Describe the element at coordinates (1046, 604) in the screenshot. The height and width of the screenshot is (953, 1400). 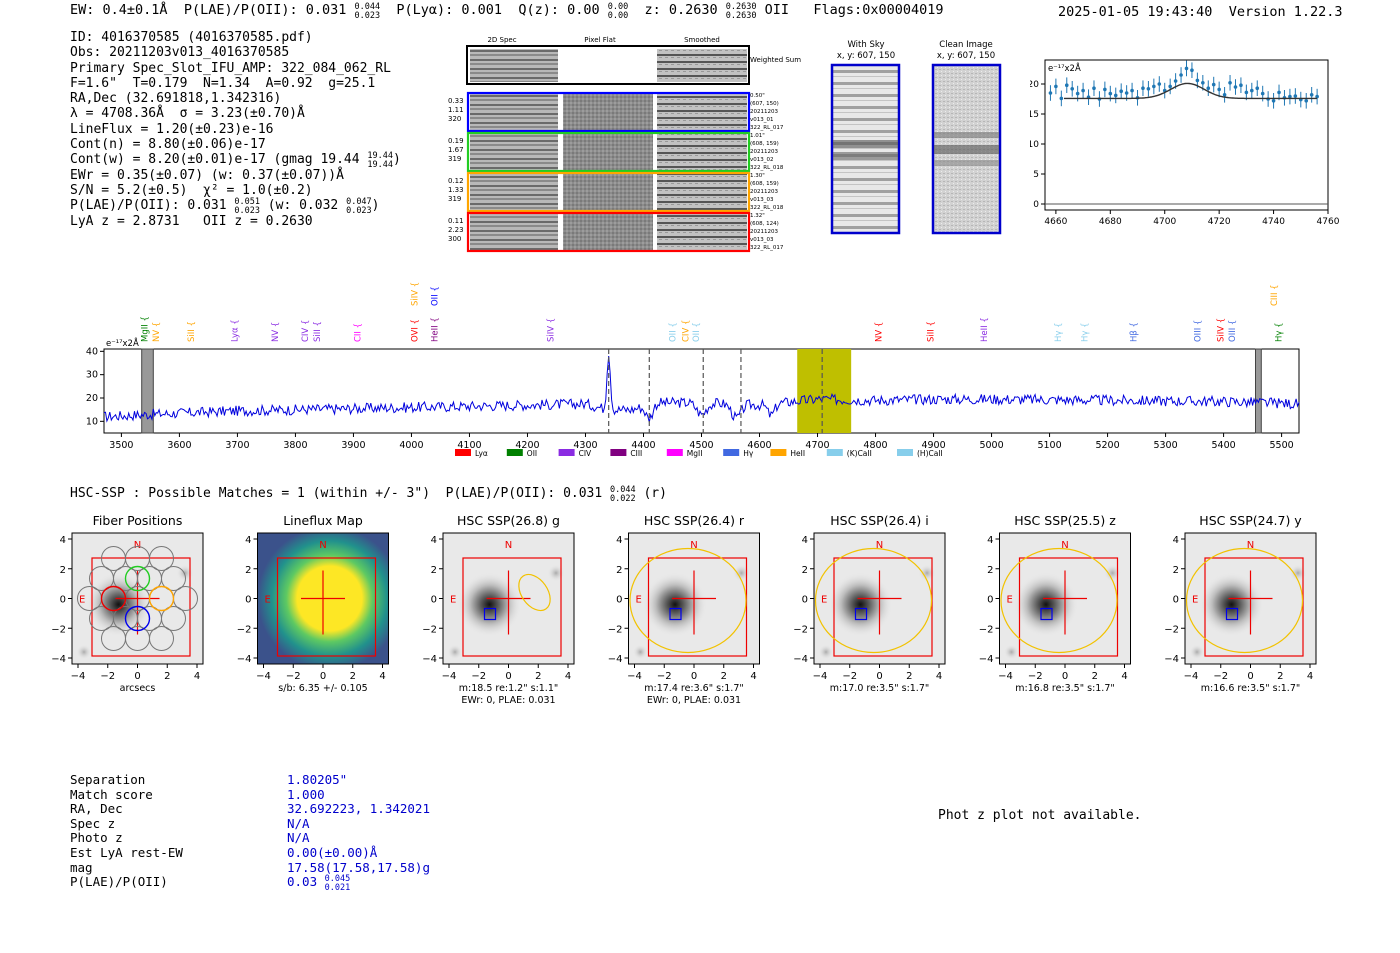
I see `galaxy-blob` at that location.